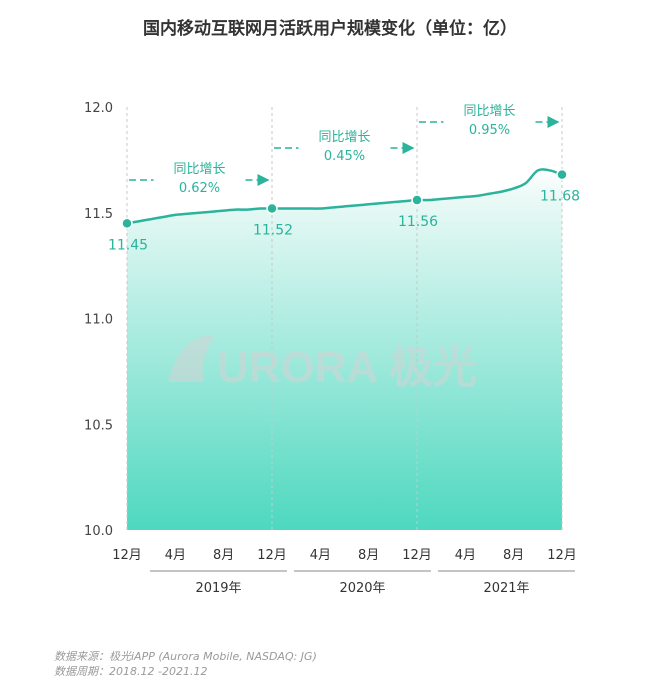  I want to click on growth-value: 0.62%, so click(199, 188).